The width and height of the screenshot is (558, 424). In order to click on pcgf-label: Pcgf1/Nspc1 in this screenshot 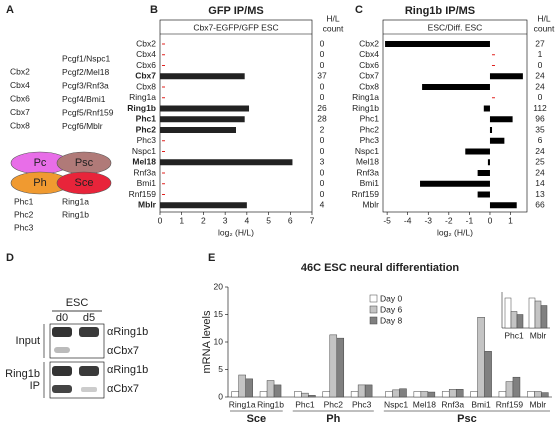, I will do `click(86, 58)`.